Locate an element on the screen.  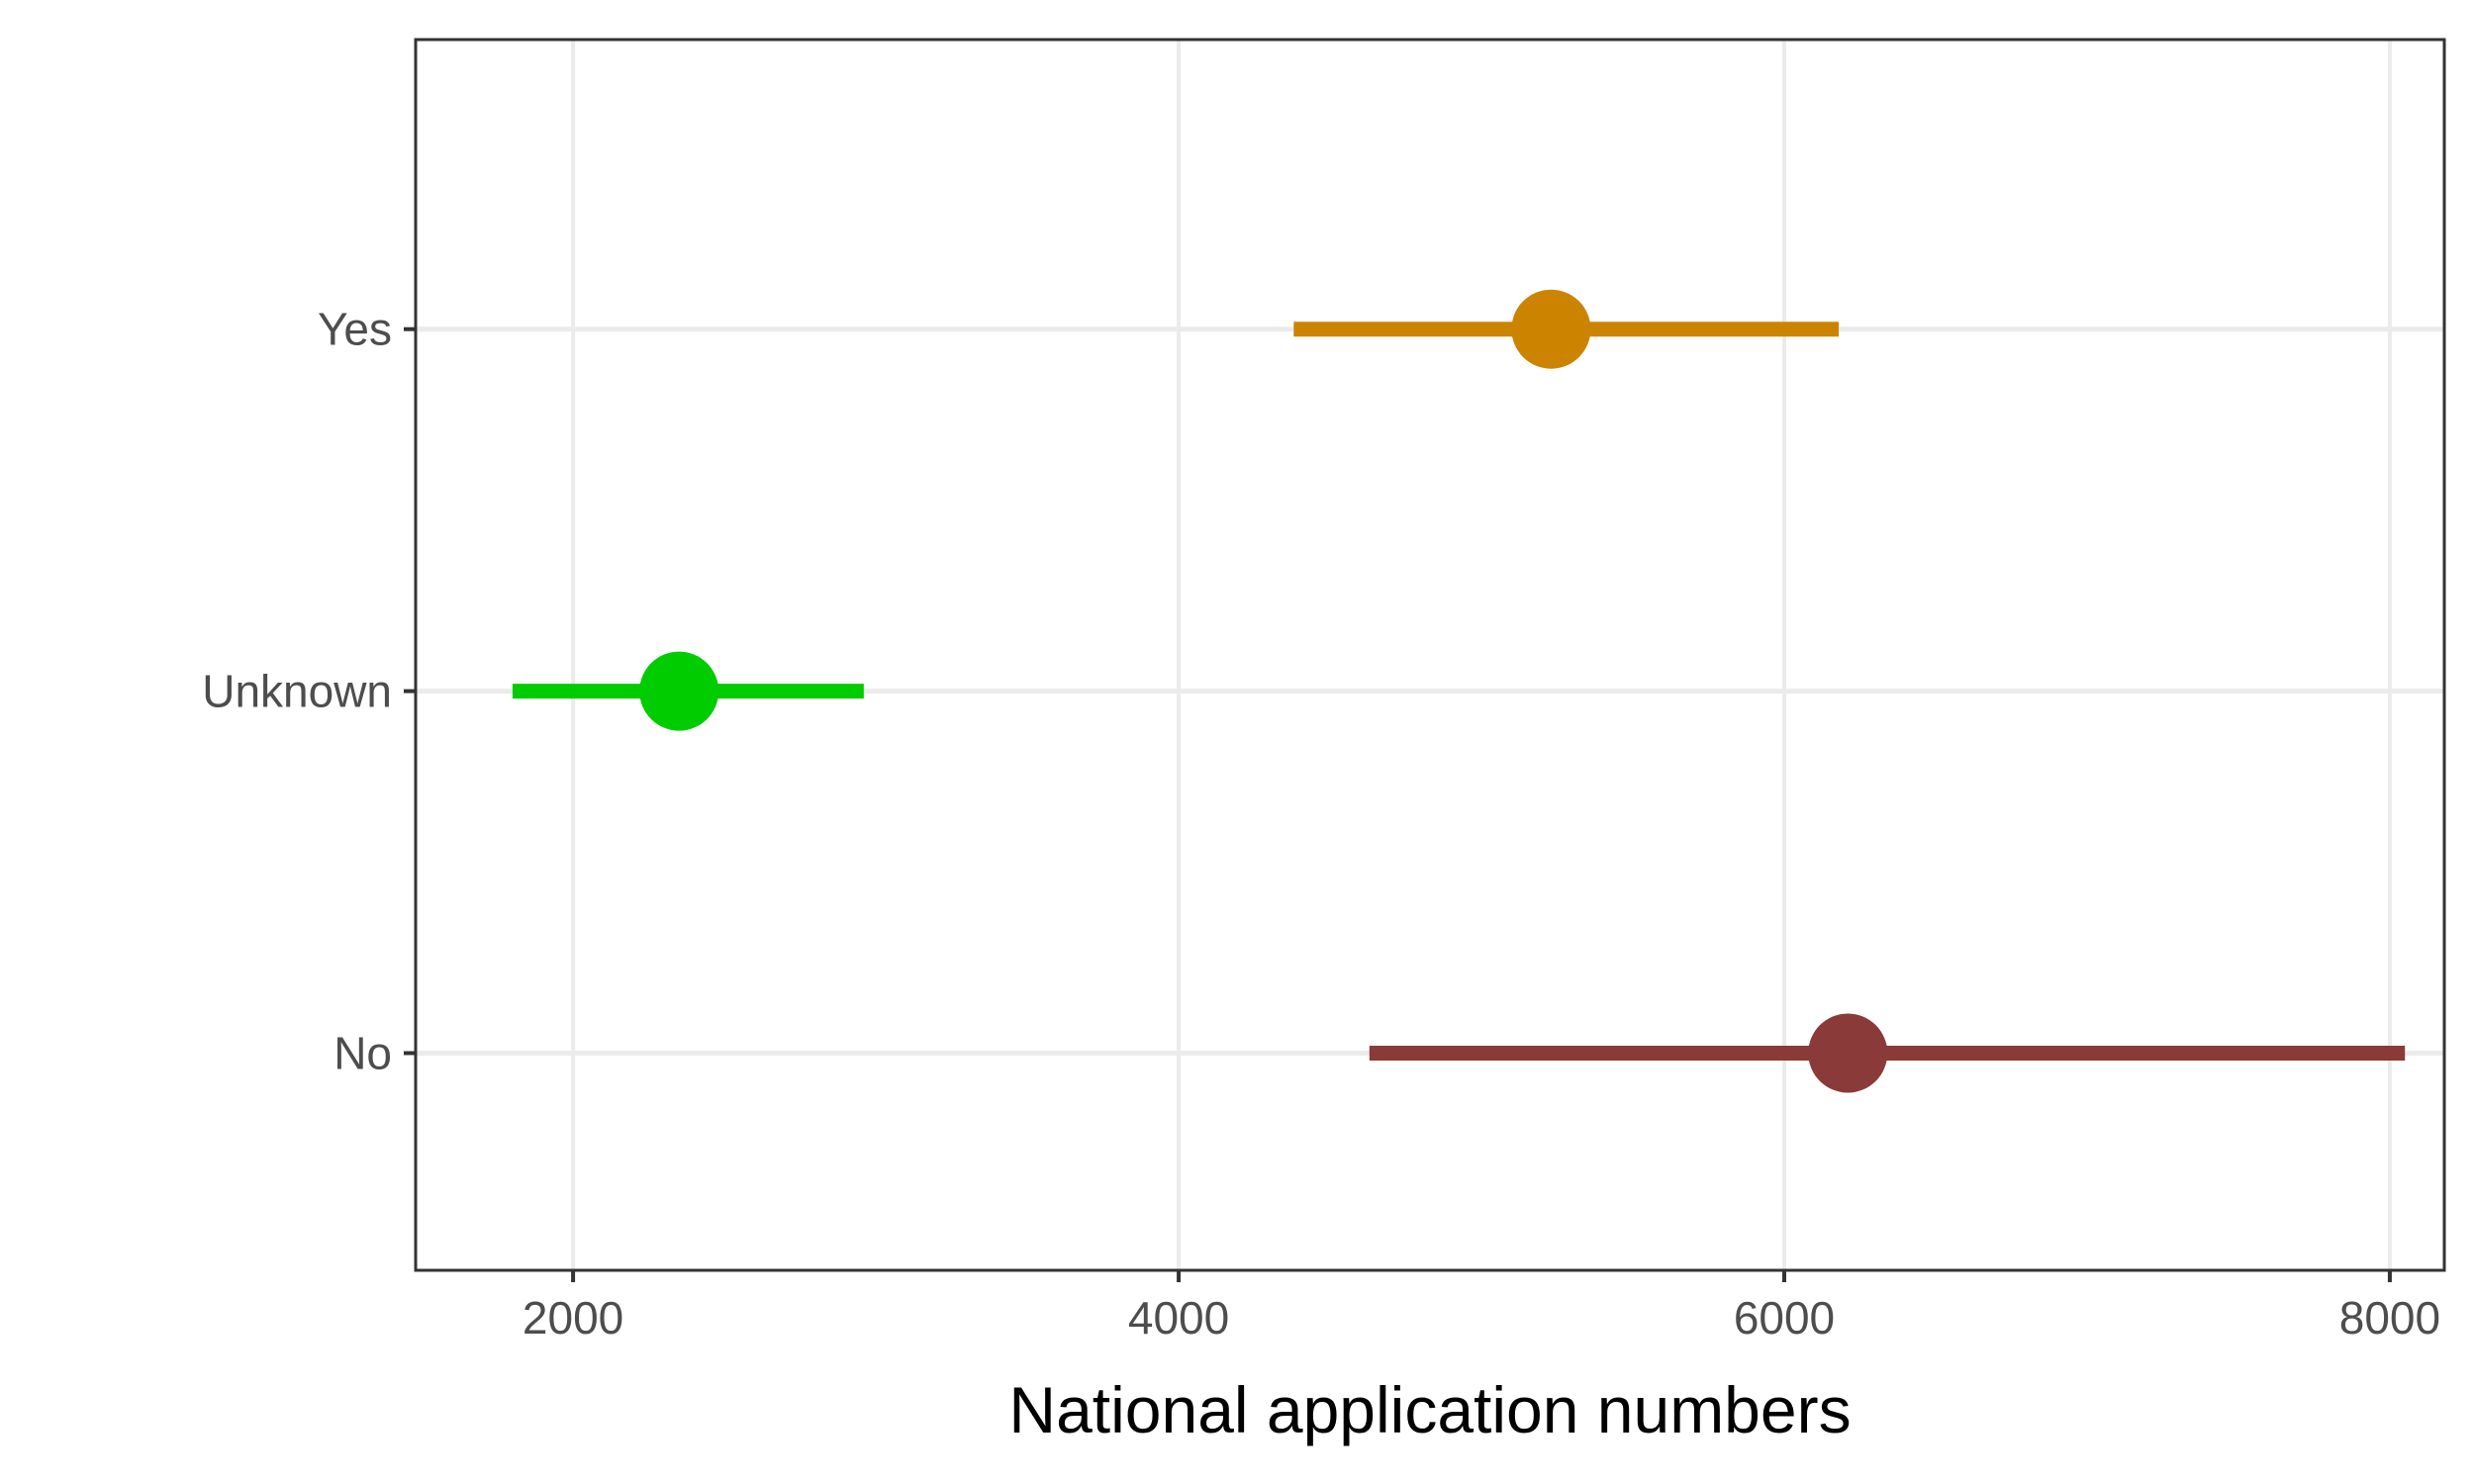
x-tick-label: 6000 is located at coordinates (1785, 1318).